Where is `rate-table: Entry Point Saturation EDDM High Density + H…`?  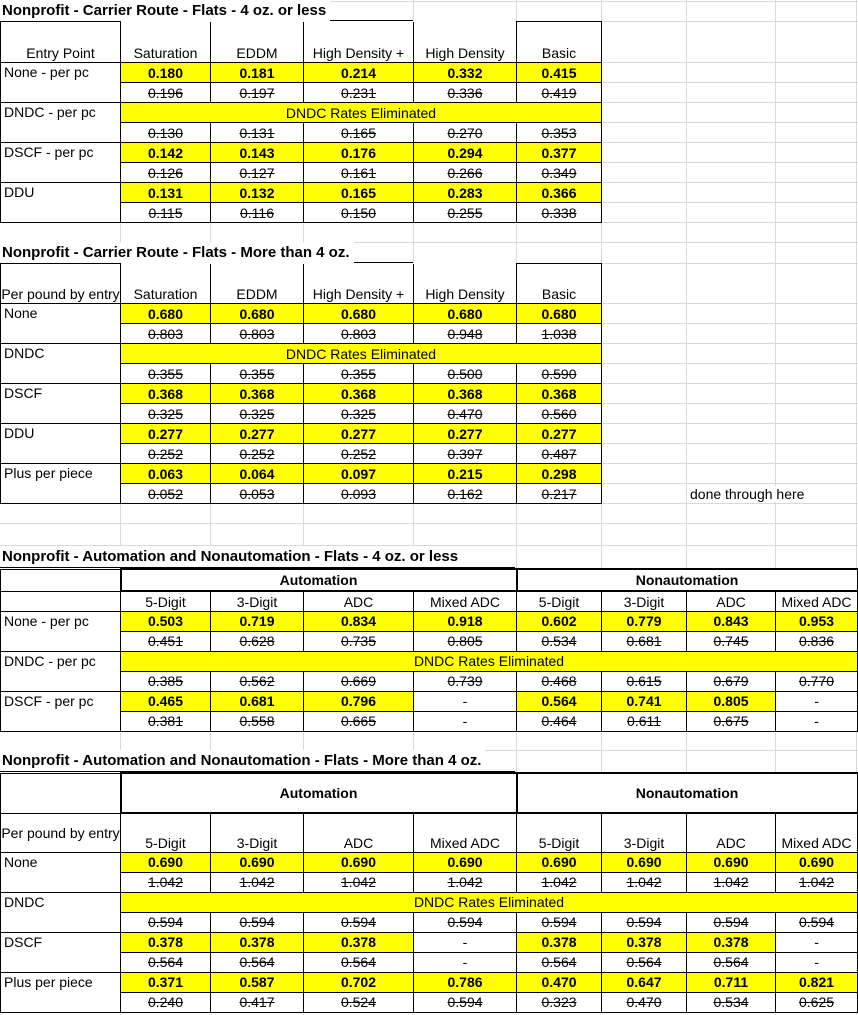
rate-table: Entry Point Saturation EDDM High Density + H… is located at coordinates (301, 122).